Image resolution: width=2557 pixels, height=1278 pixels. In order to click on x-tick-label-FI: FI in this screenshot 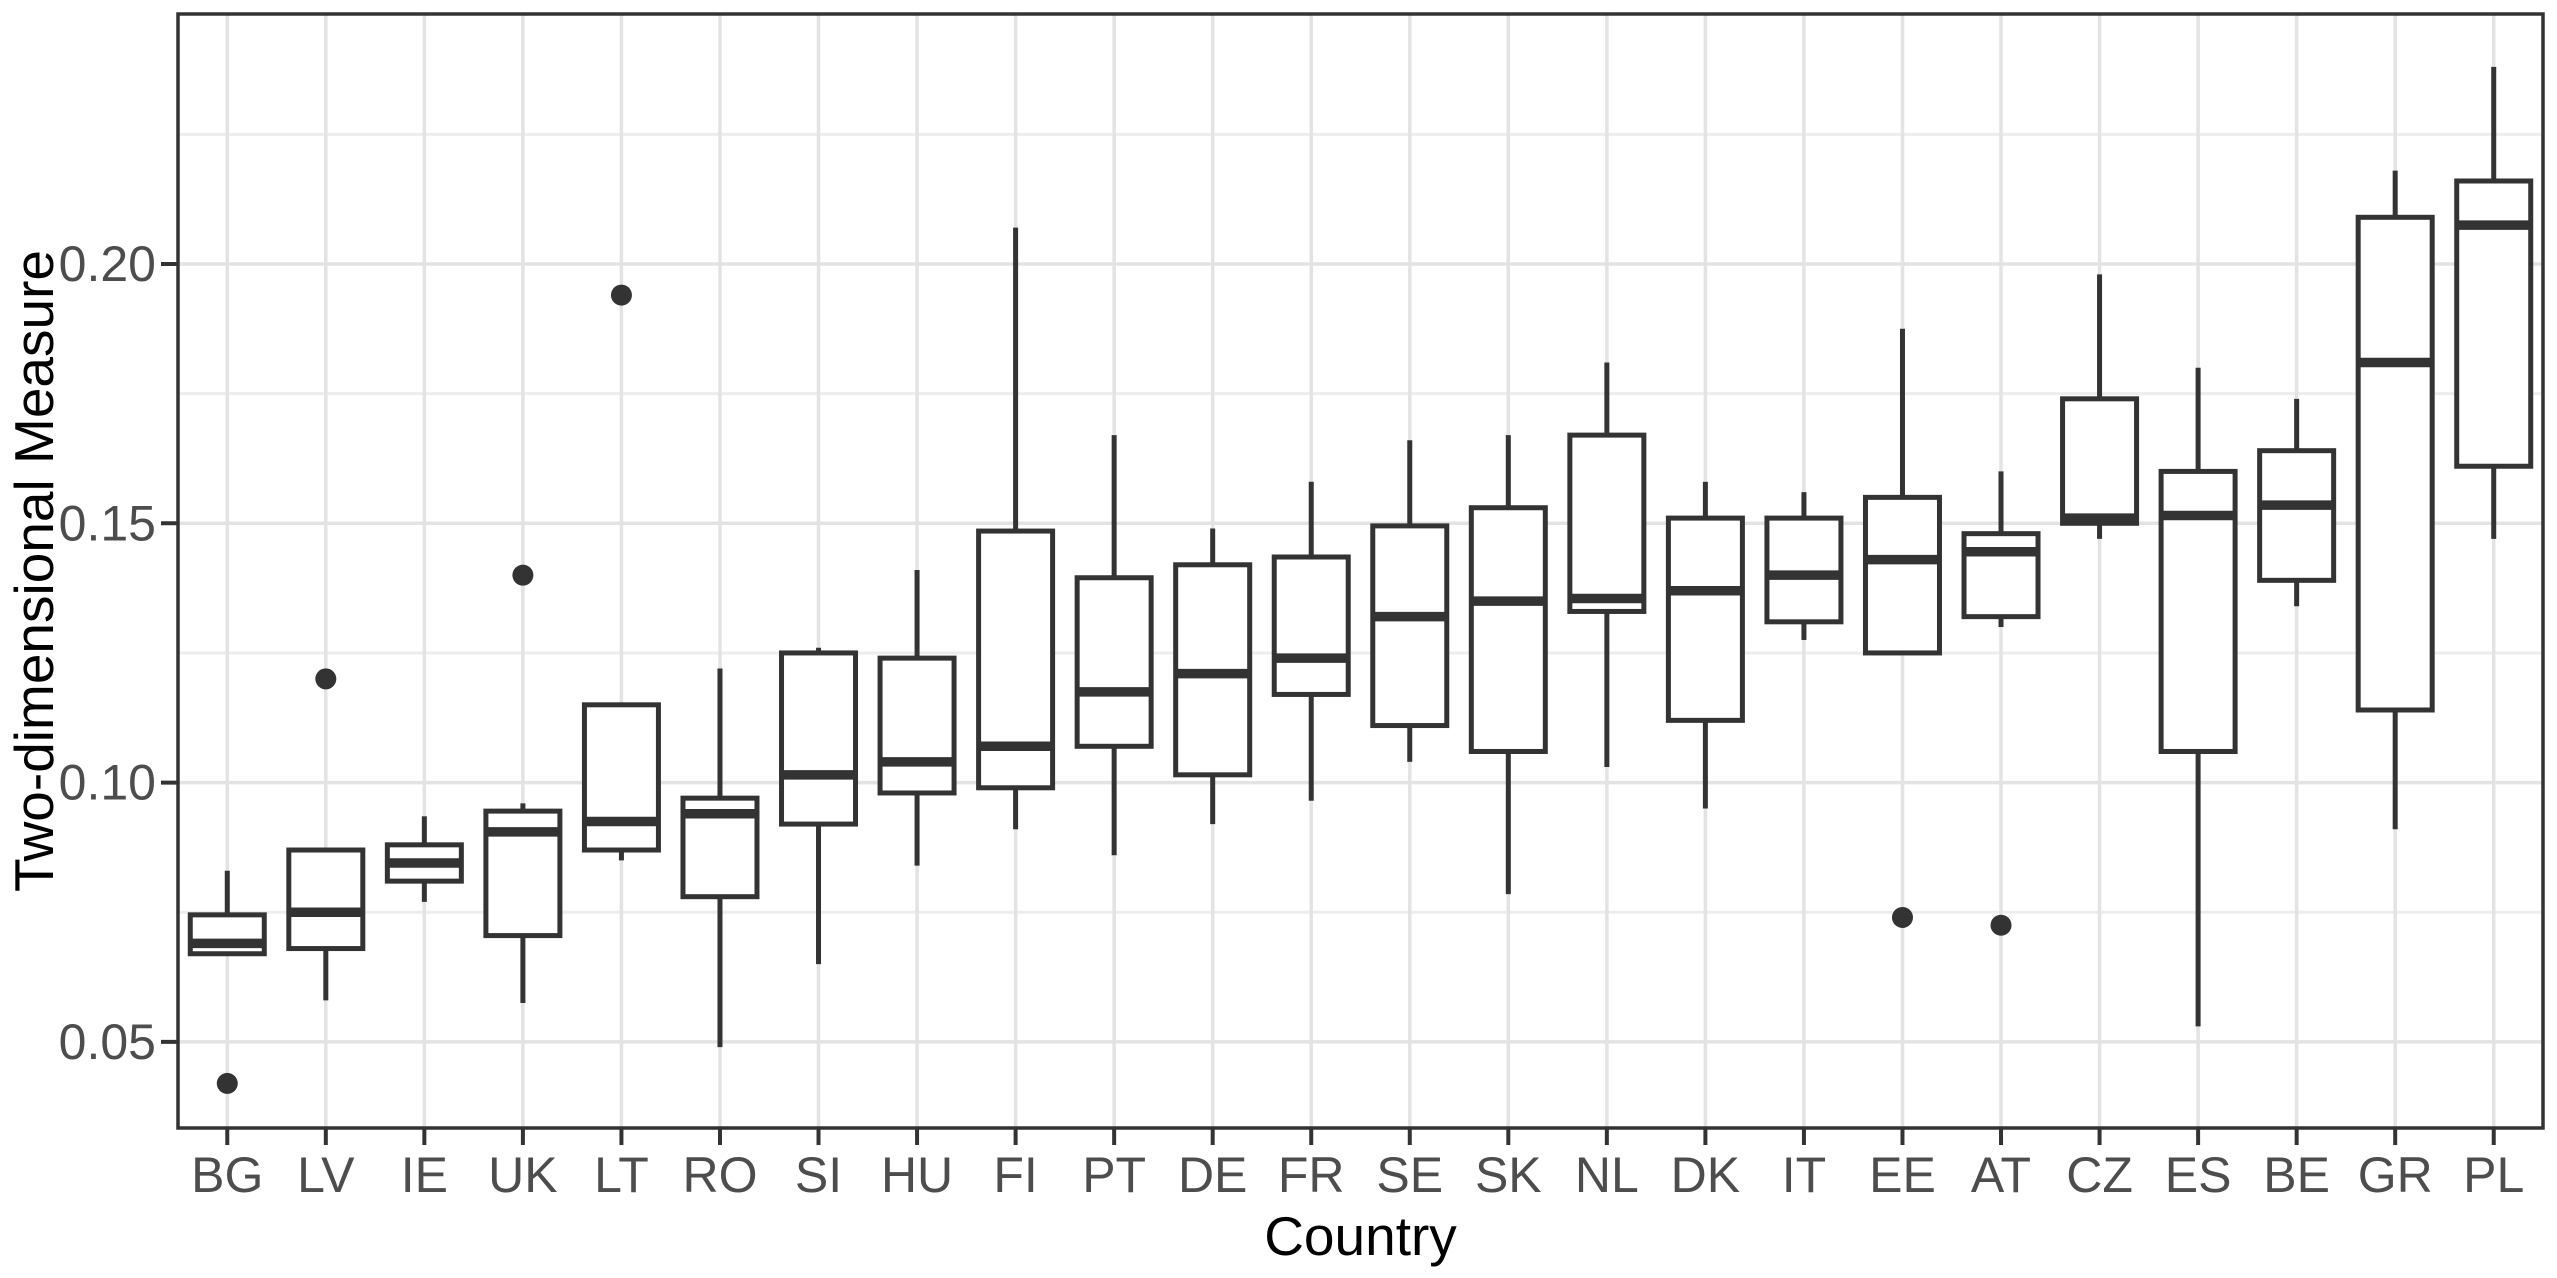, I will do `click(1015, 1175)`.